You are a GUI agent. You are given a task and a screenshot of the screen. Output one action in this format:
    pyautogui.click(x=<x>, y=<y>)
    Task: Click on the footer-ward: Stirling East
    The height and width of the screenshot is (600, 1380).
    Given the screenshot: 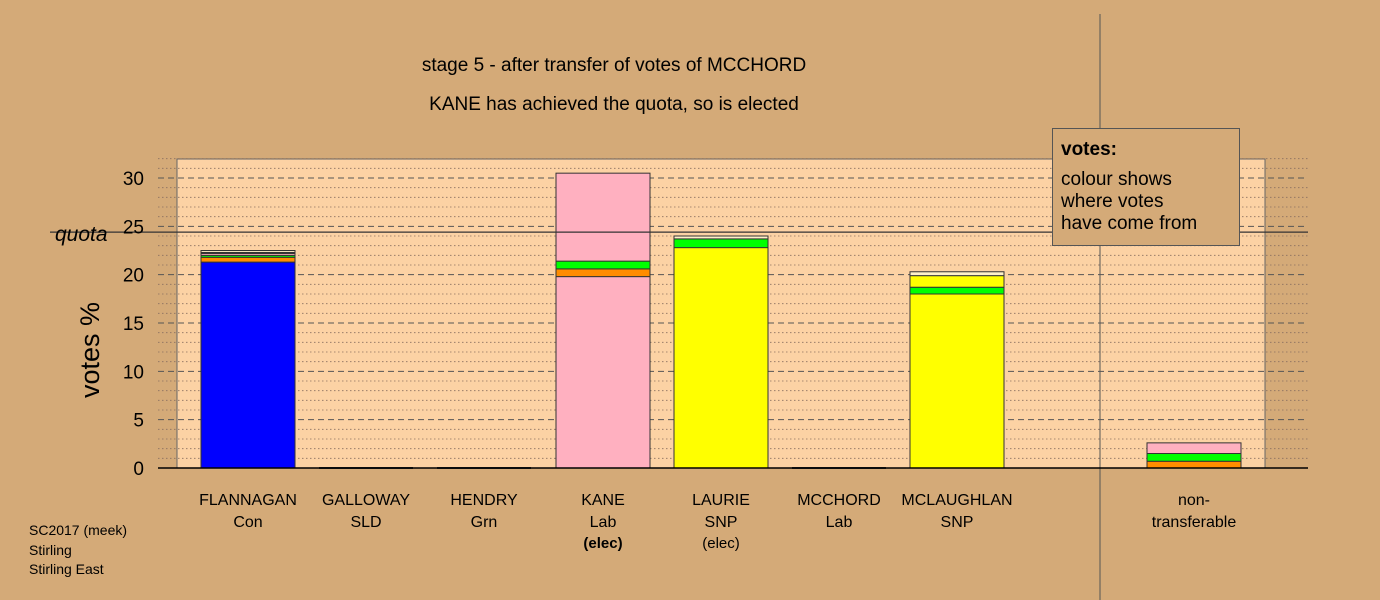 What is the action you would take?
    pyautogui.click(x=66, y=569)
    